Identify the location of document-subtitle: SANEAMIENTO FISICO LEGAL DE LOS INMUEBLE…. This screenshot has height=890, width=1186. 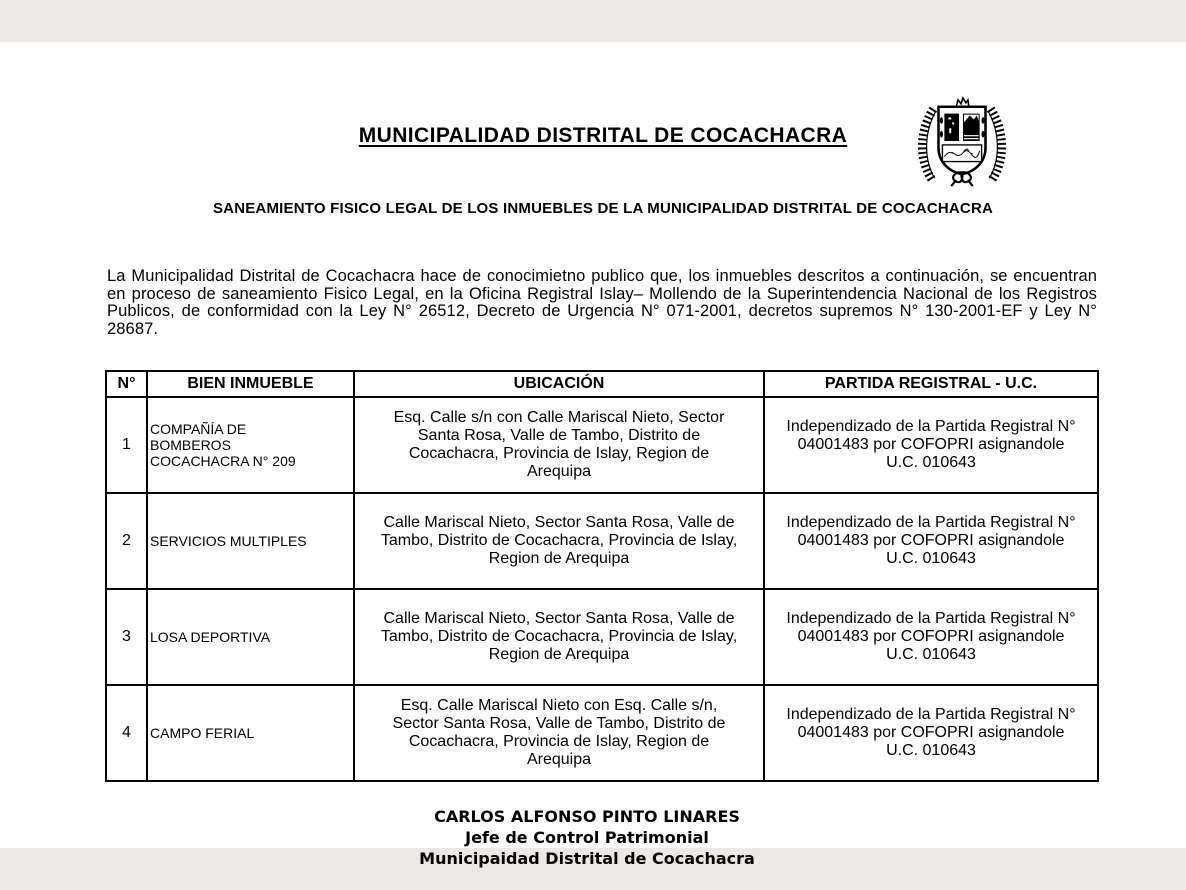
(603, 208).